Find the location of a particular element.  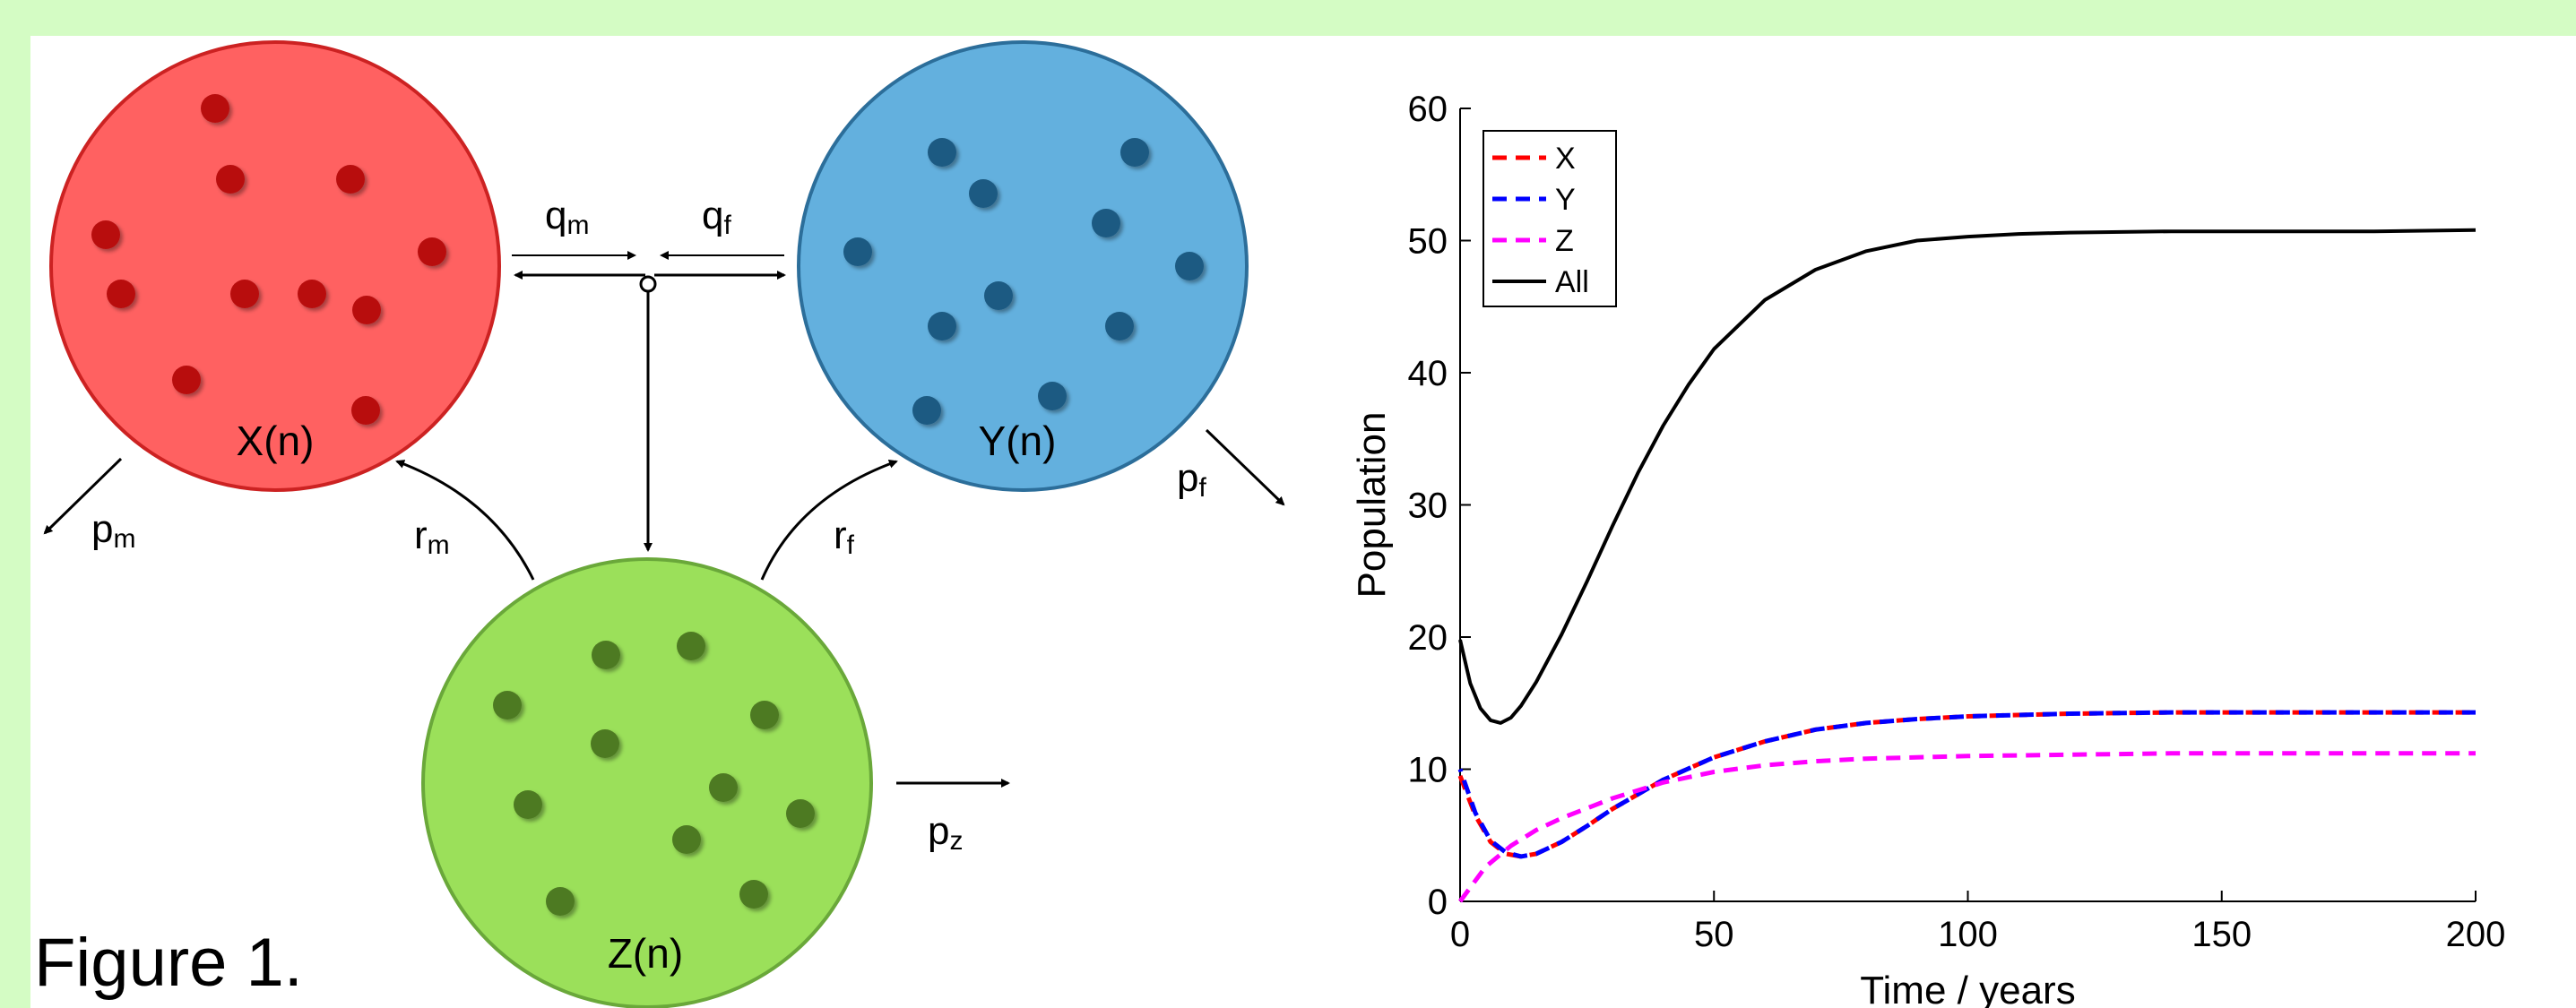

series-line-x is located at coordinates (1966, 785).